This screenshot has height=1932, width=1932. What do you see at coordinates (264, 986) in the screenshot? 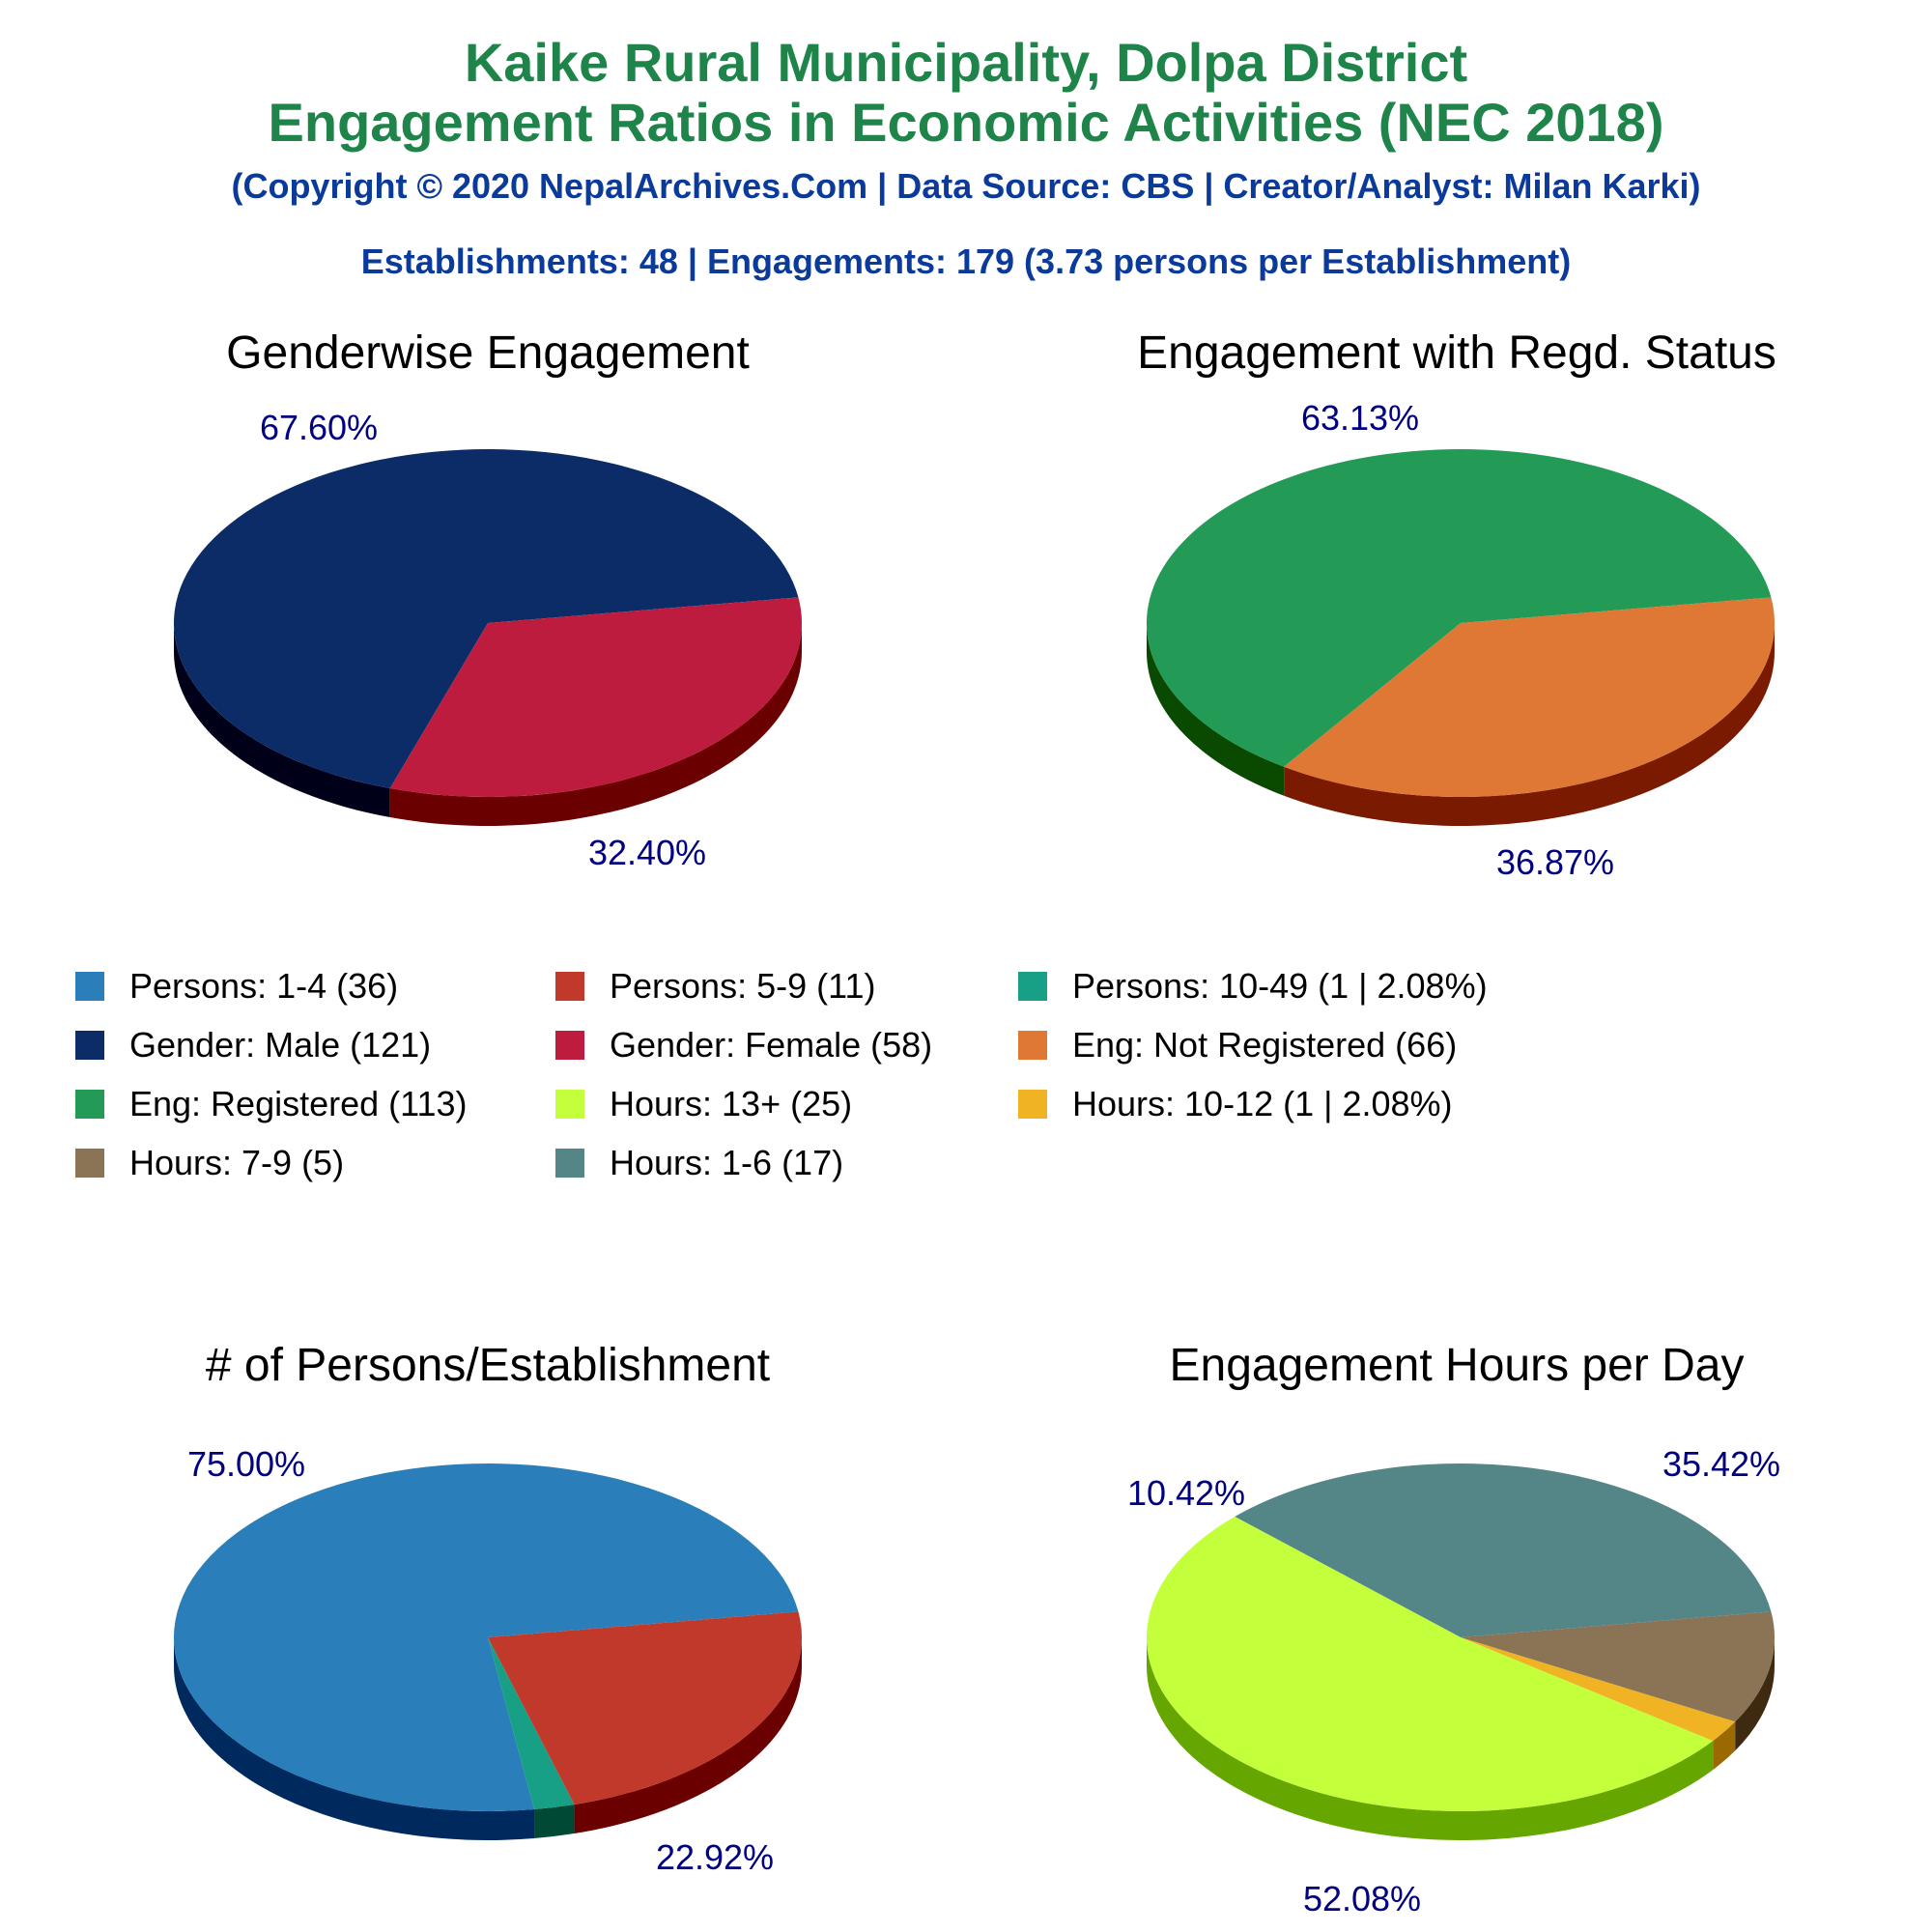
I see `legend-label: Persons: 1-4 (36)` at bounding box center [264, 986].